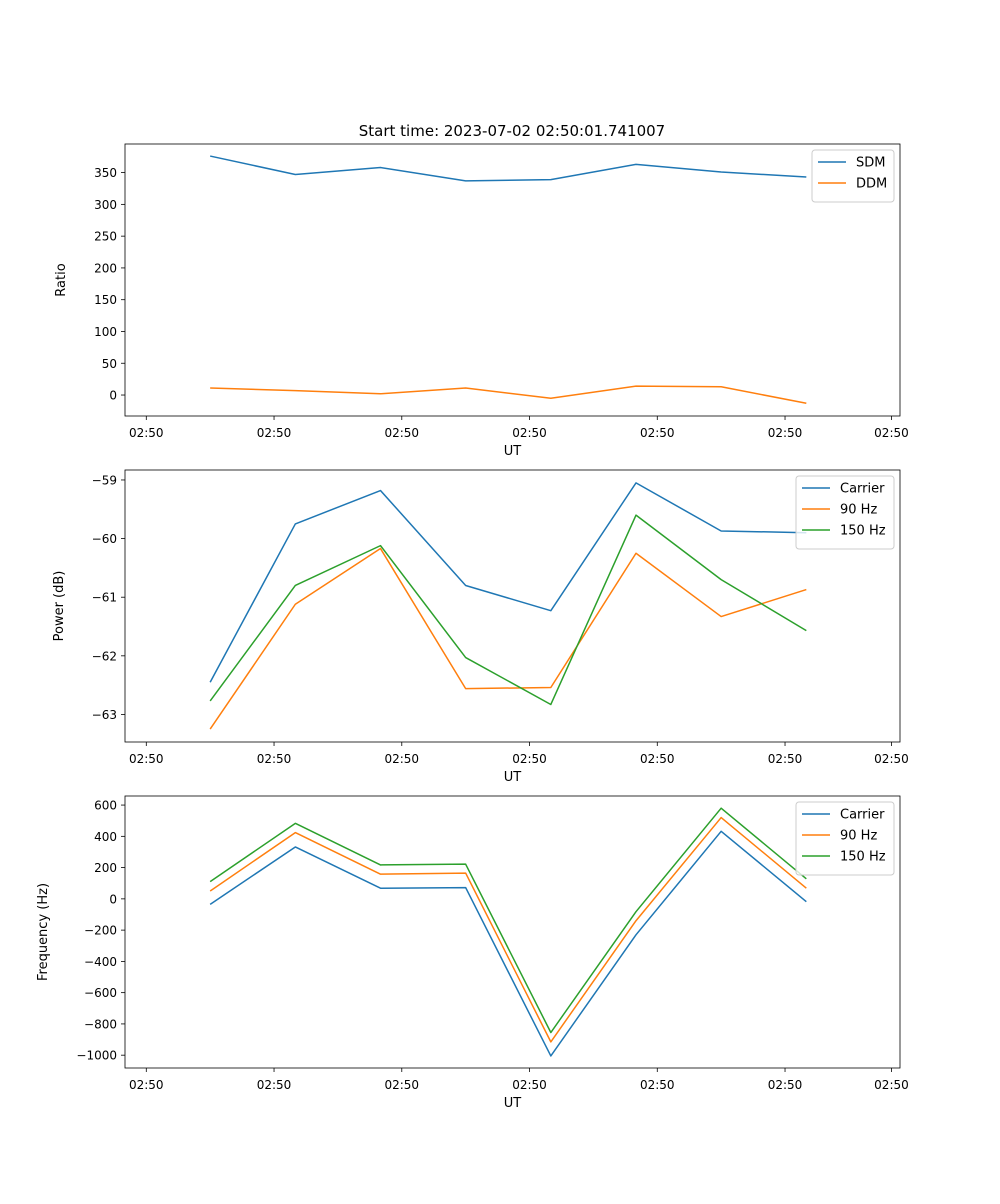 The image size is (1000, 1204). What do you see at coordinates (104, 598) in the screenshot?
I see `y-tick-label: −61` at bounding box center [104, 598].